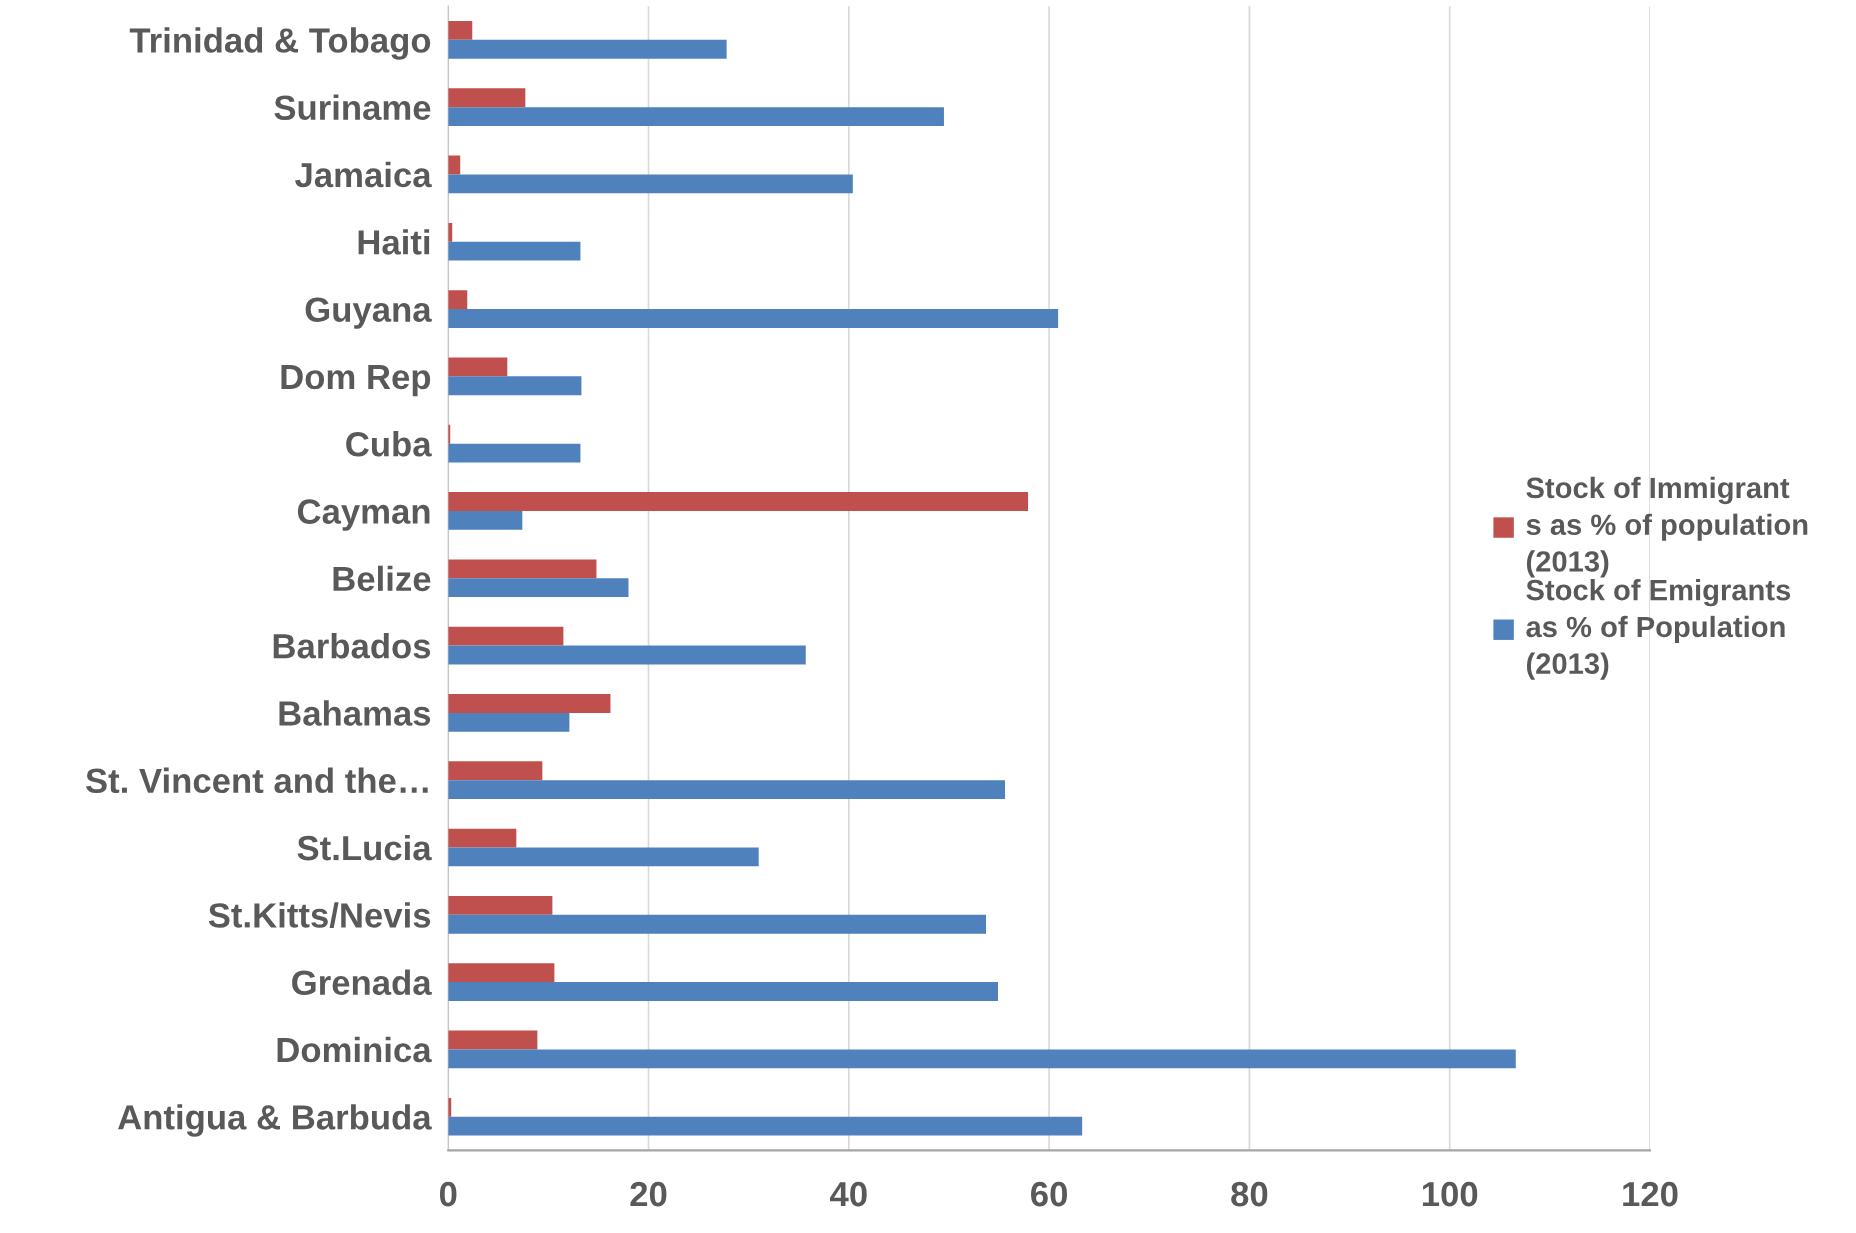  Describe the element at coordinates (362, 982) in the screenshot. I see `y-tick-label: Grenada` at that location.